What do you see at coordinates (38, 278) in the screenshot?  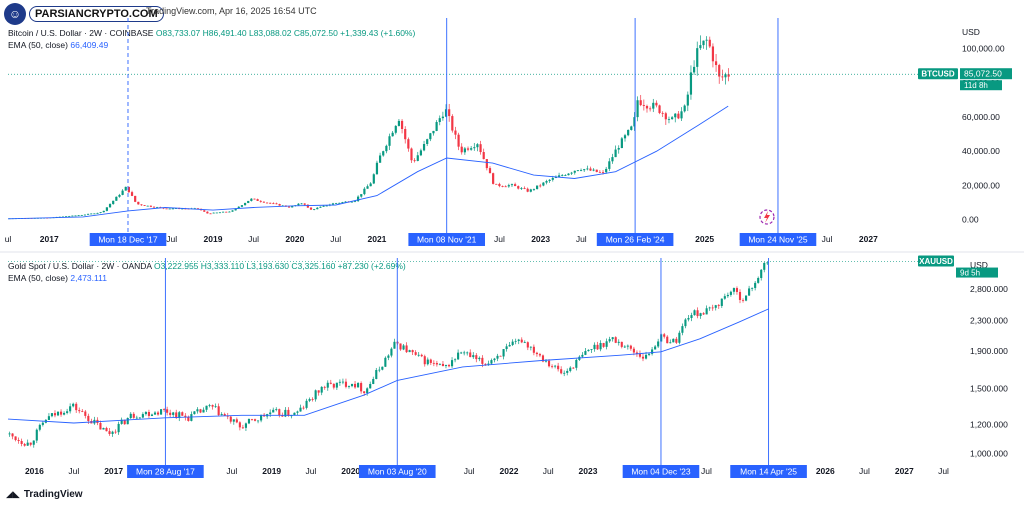 I see `gold-ema-label: EMA (50, close)` at bounding box center [38, 278].